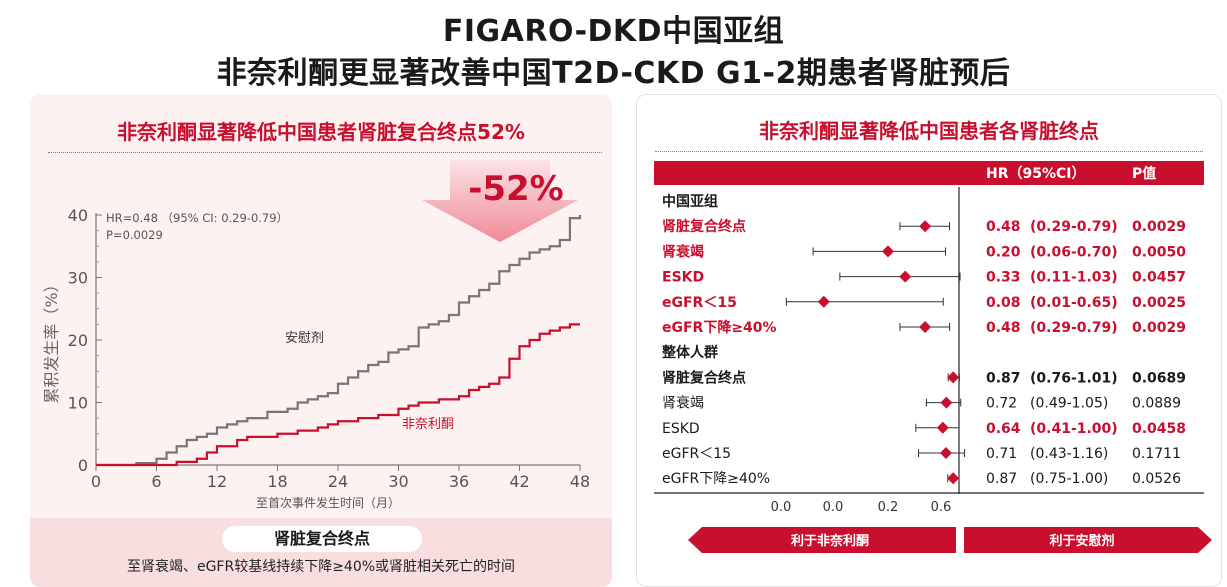 The image size is (1227, 587). I want to click on favors-finerenone-arrow, so click(822, 540).